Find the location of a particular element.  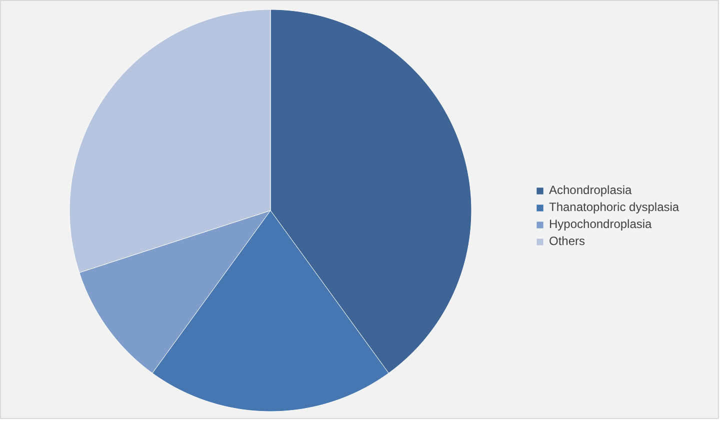

legend-label: Achondroplasia is located at coordinates (590, 190).